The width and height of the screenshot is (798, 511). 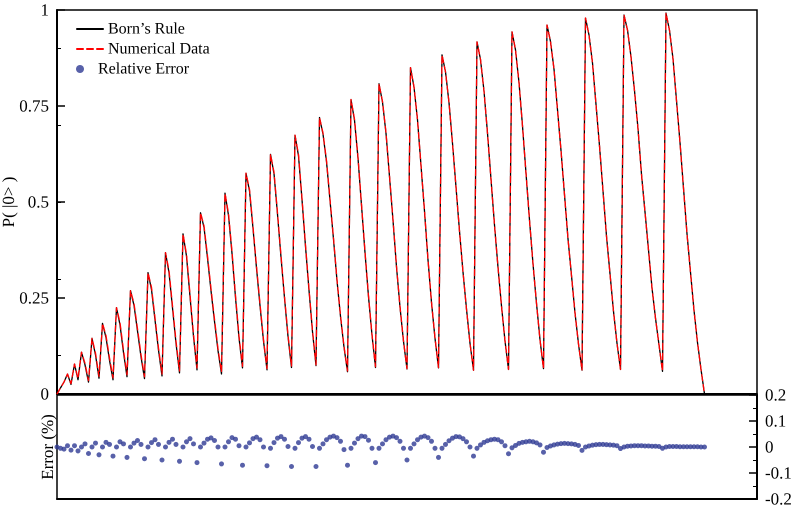 I want to click on y-tick-label: 0.25, so click(x=34, y=298).